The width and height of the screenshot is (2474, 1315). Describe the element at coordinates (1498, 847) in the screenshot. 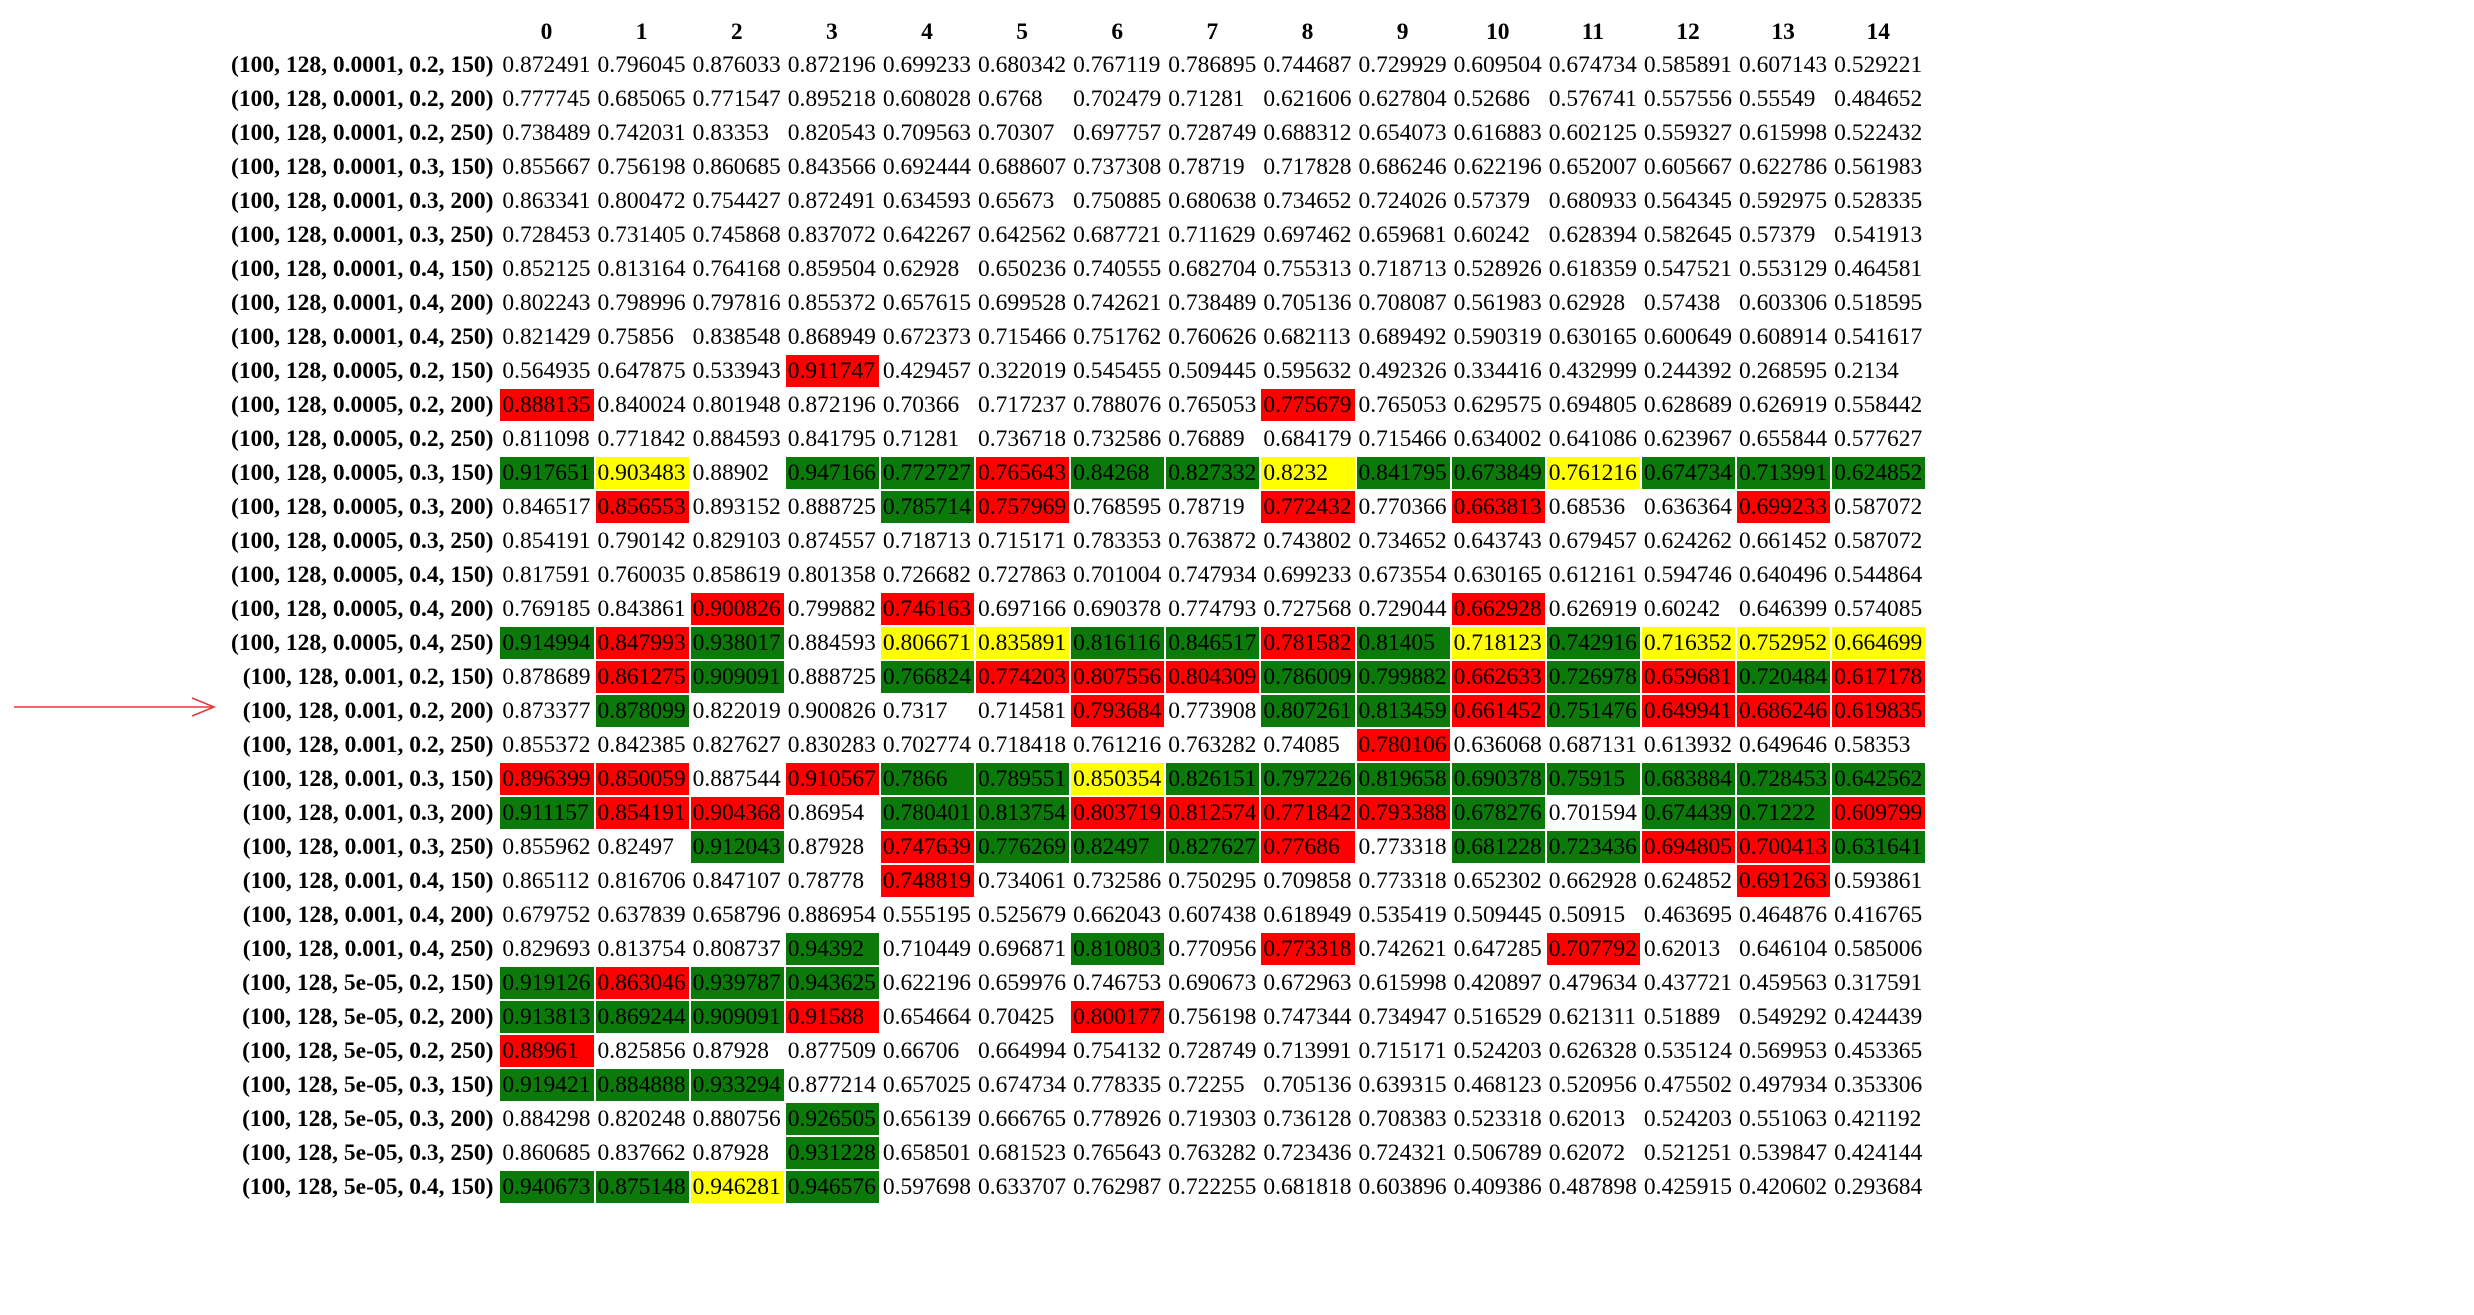

I see `highlighted-cell: 0.681228` at that location.